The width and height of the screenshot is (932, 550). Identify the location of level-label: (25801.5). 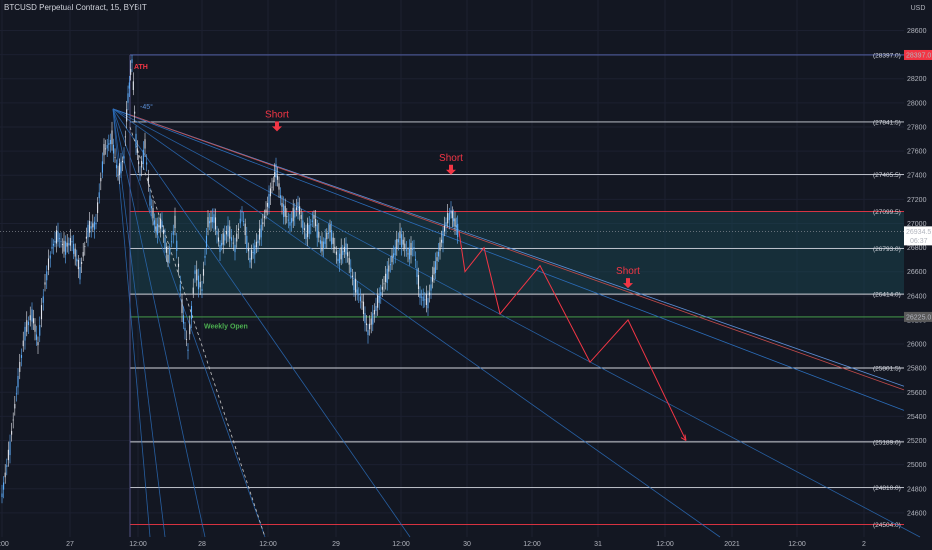
(887, 368).